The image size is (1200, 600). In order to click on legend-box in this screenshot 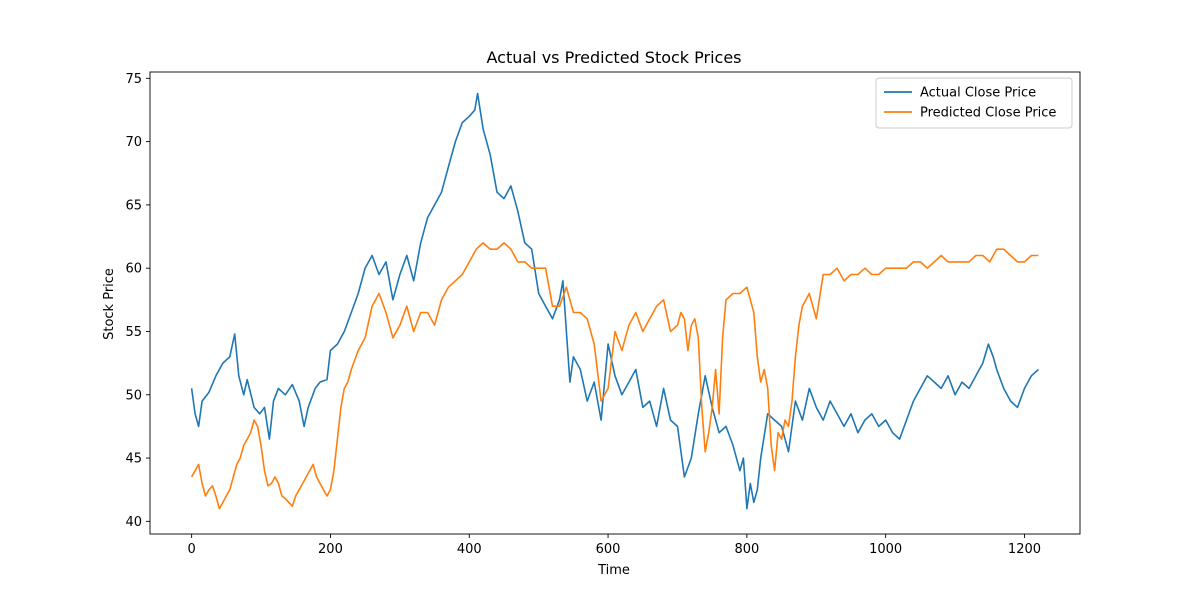, I will do `click(974, 103)`.